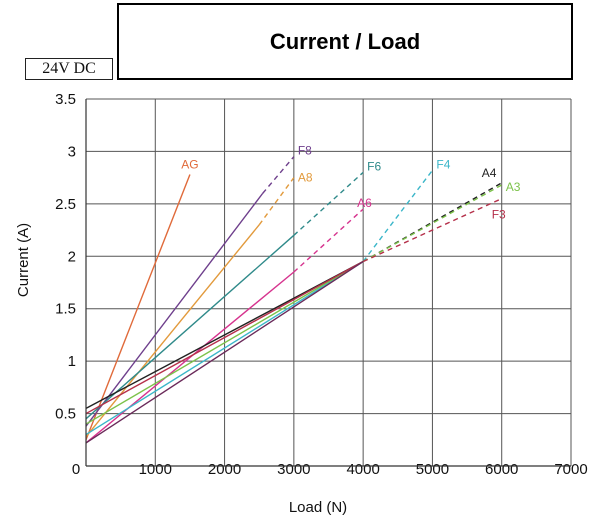 The width and height of the screenshot is (597, 522). Describe the element at coordinates (69, 69) in the screenshot. I see `voltage-label: 24V DC` at that location.